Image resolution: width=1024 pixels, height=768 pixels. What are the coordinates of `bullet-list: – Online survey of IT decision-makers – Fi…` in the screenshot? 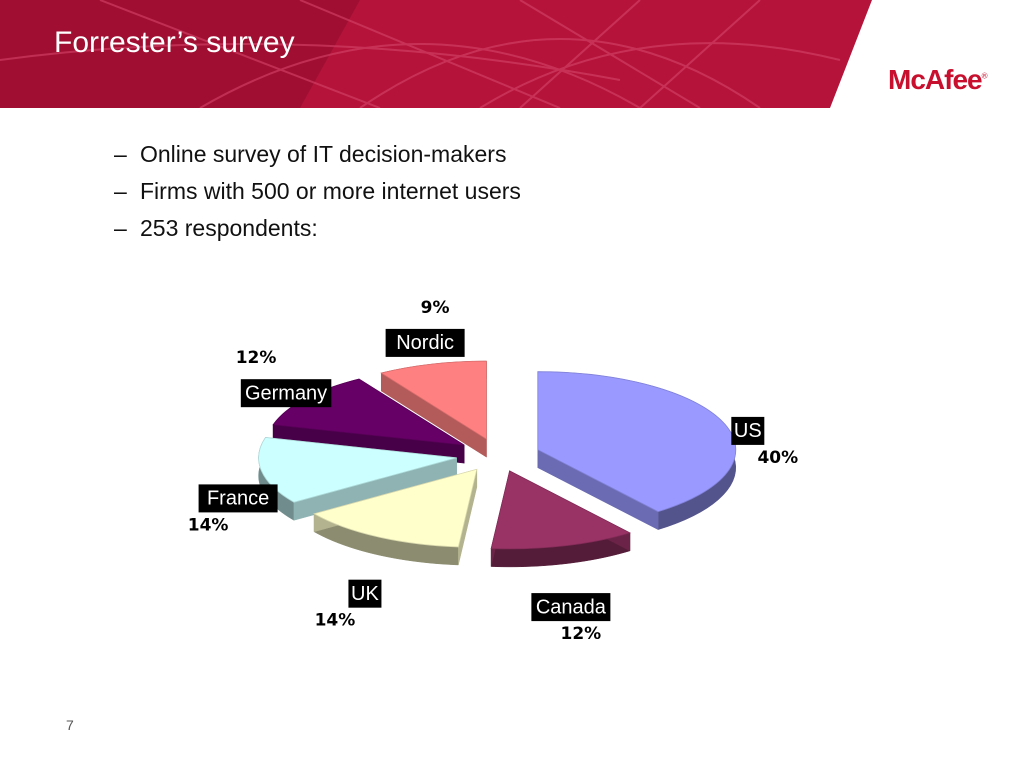 It's located at (317, 191).